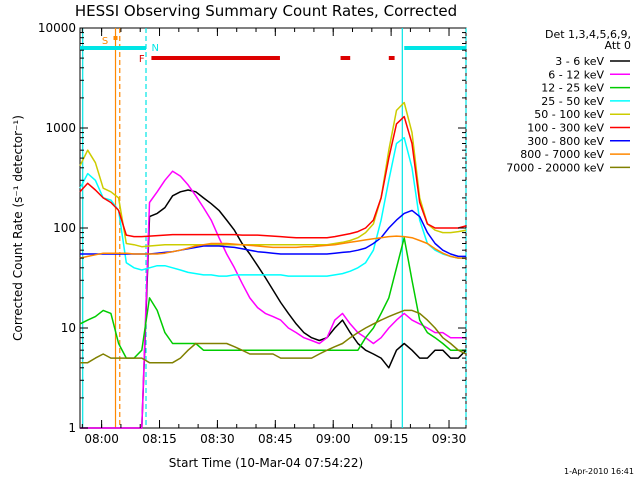 The width and height of the screenshot is (640, 480). I want to click on legend-label-7: 800 - 7000 keV, so click(562, 154).